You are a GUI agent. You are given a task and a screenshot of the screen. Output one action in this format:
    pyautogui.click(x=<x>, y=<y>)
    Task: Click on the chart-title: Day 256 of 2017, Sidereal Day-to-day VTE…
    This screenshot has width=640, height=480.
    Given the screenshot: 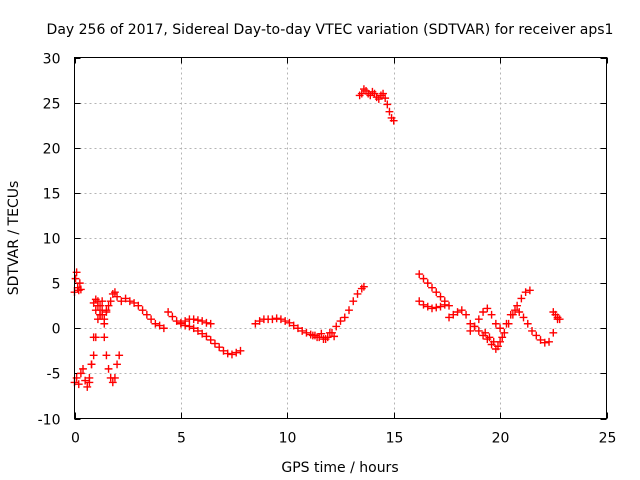 What is the action you would take?
    pyautogui.click(x=330, y=30)
    